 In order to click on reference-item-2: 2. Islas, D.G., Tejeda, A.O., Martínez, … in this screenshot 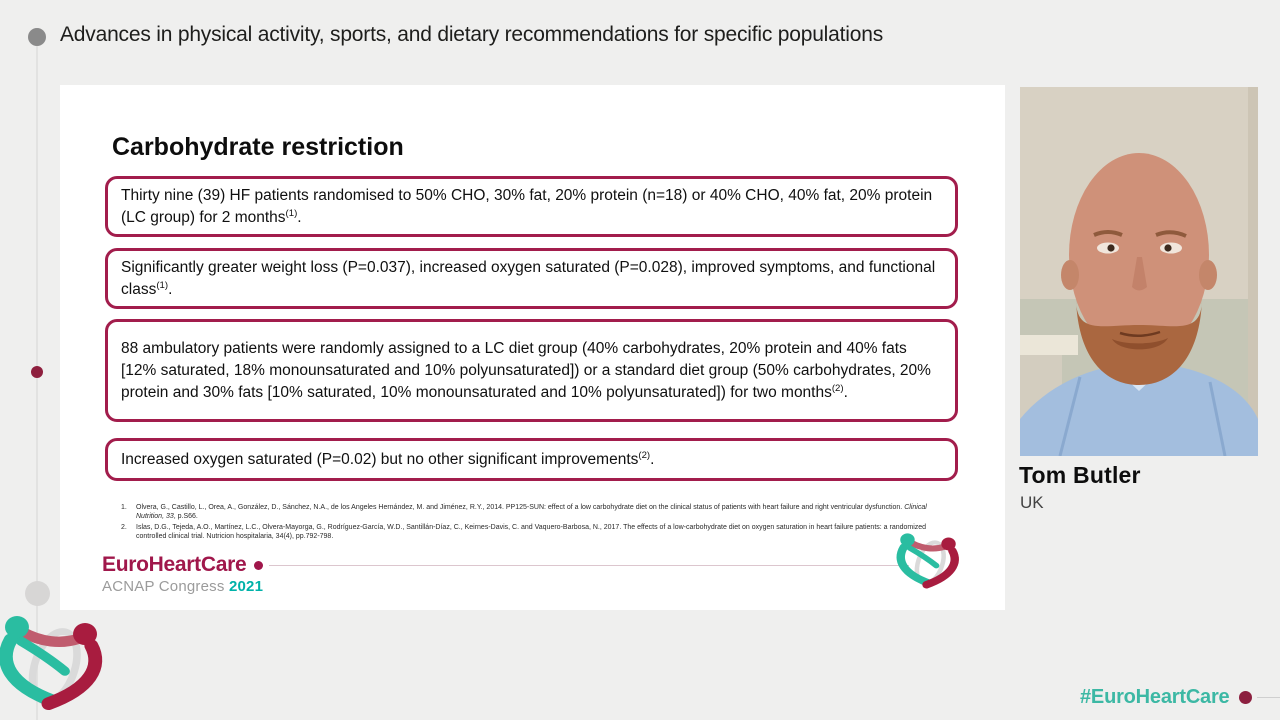, I will do `click(531, 532)`.